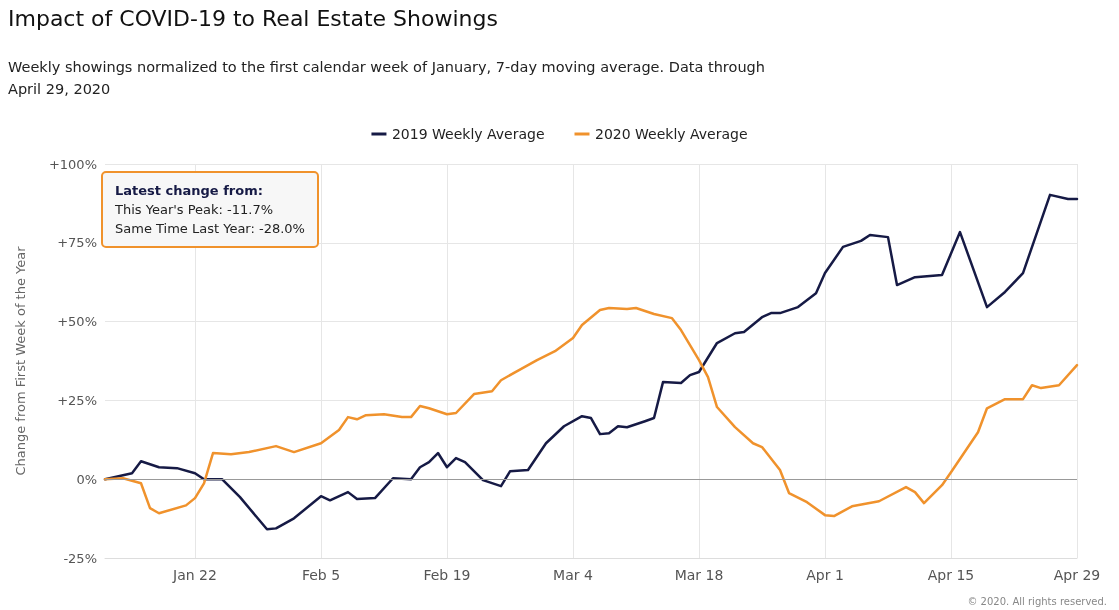 The height and width of the screenshot is (610, 1119). I want to click on annotation: Same Time Last Year: -28.0%, so click(210, 229).